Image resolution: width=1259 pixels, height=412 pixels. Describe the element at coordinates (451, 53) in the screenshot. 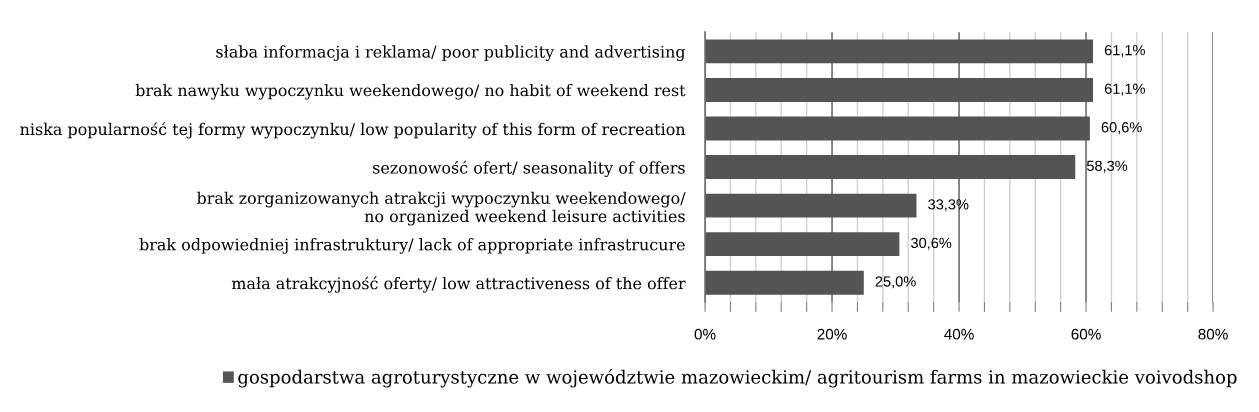

I see `y-tick-label: słaba informacja i reklama/ poor publicity and advertising` at that location.